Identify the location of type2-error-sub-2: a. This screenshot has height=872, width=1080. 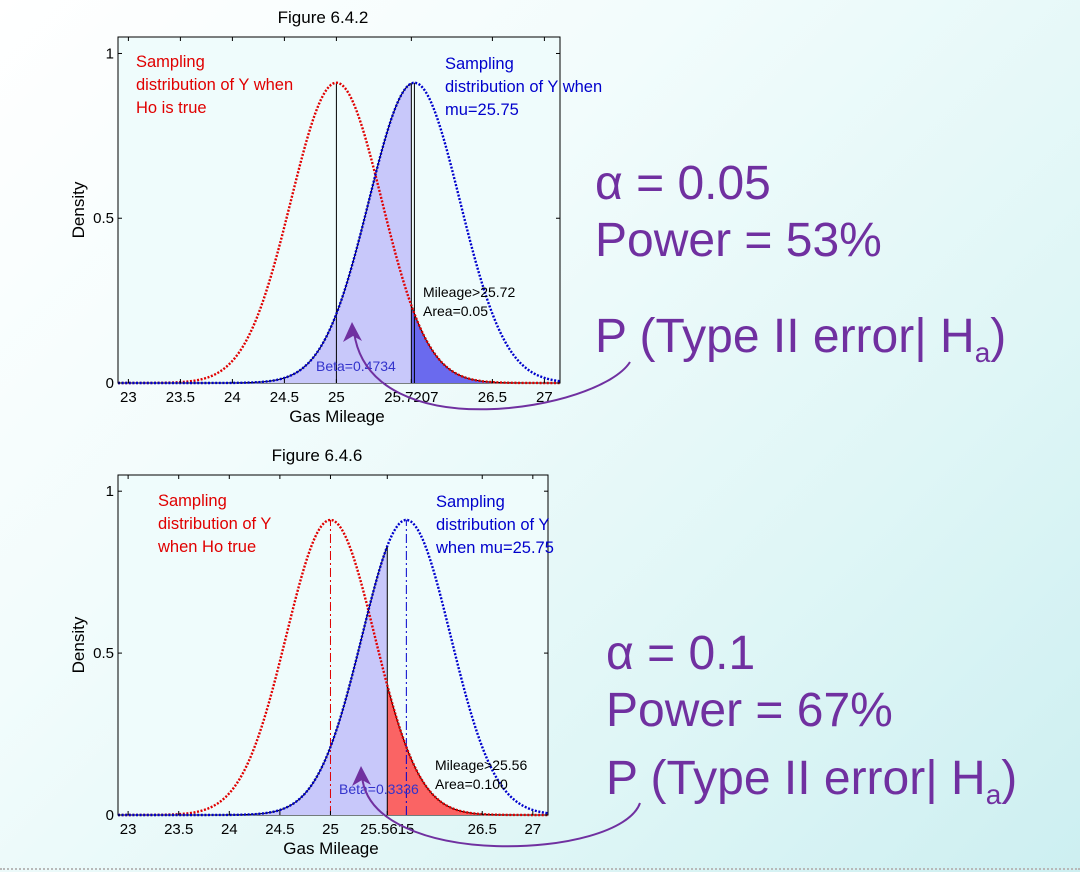
(993, 794).